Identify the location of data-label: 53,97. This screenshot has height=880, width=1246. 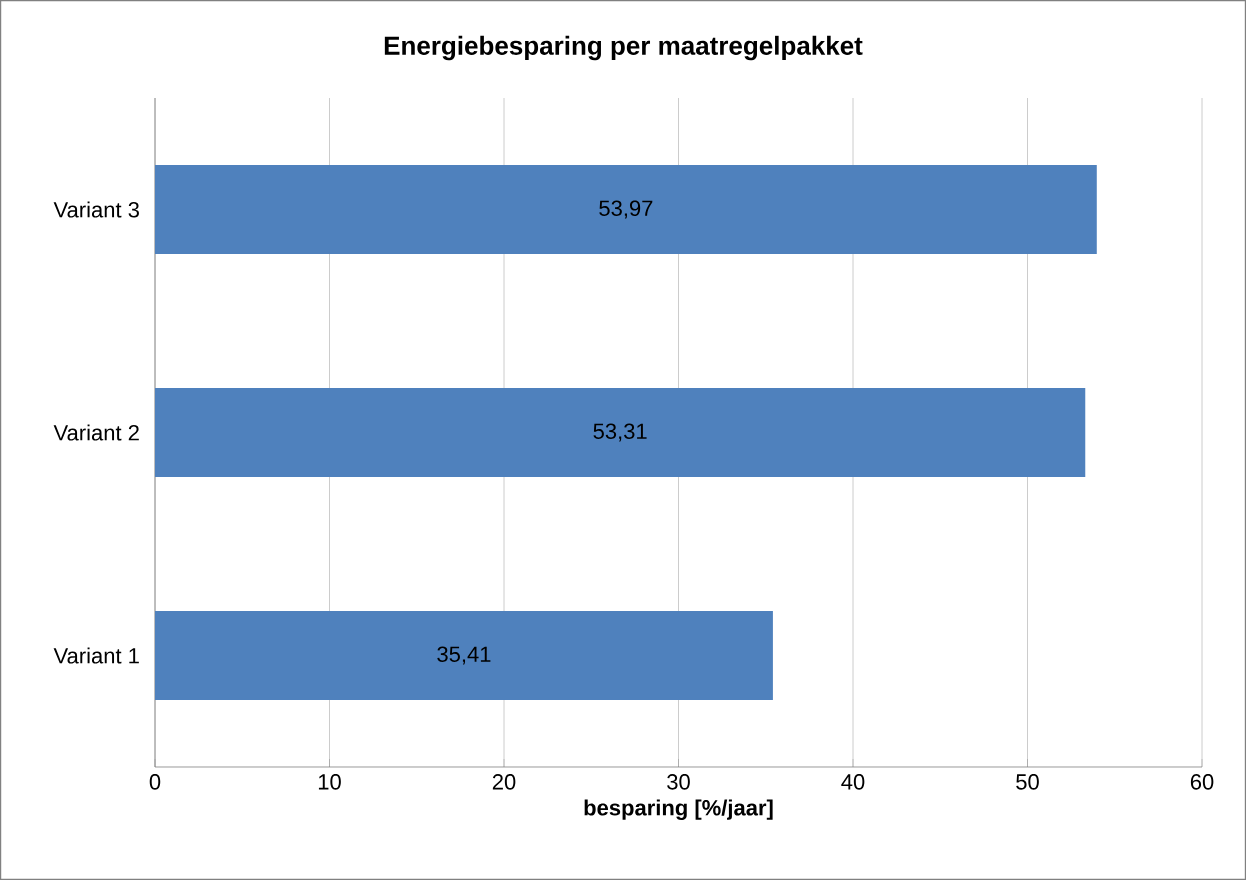
(626, 209).